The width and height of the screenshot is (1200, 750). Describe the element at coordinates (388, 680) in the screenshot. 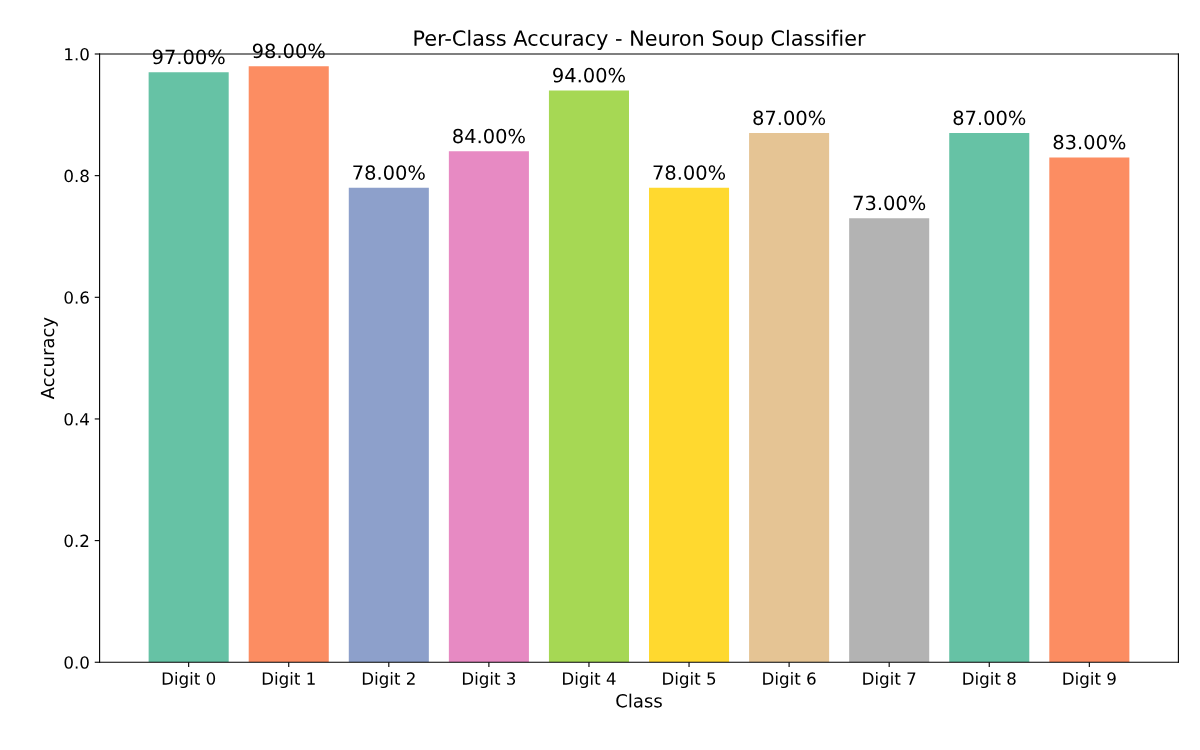

I see `x-tick-label: Digit 2` at that location.